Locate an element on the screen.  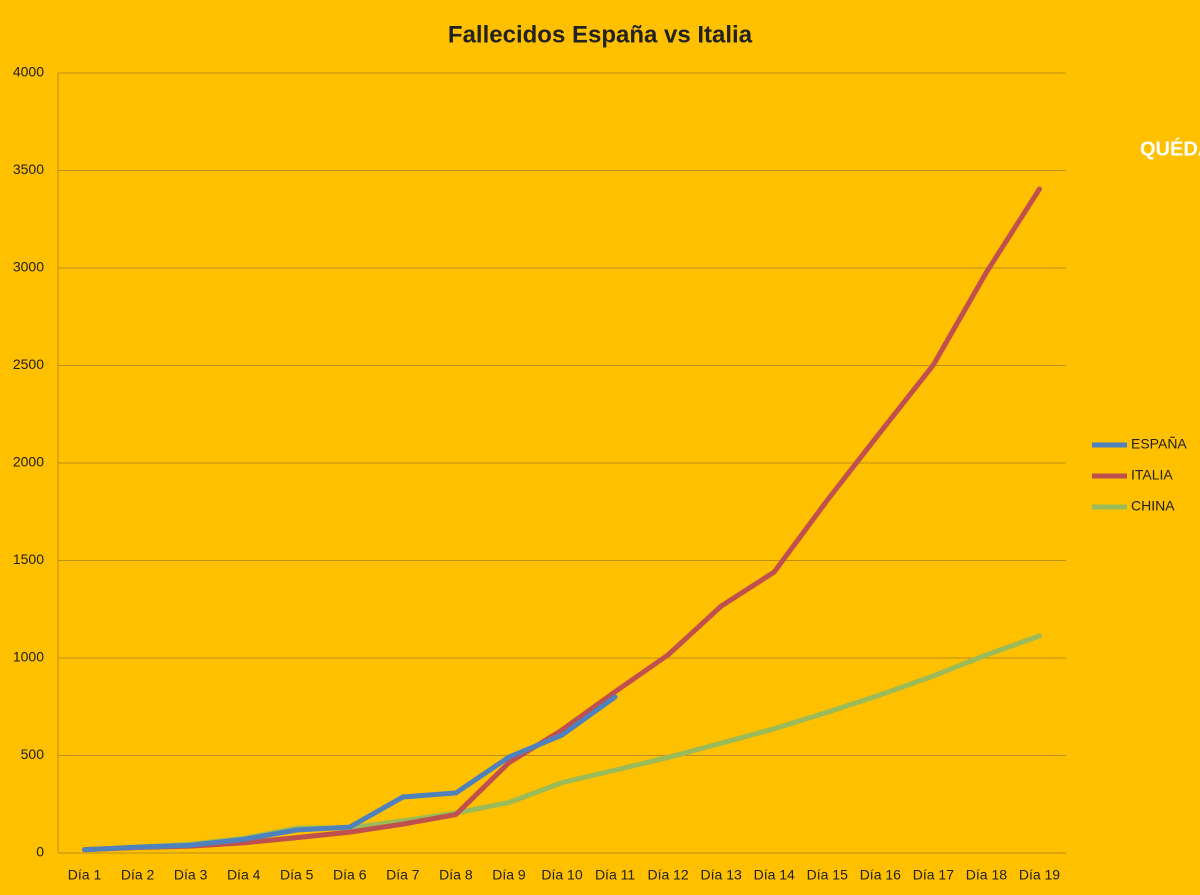
x-tick-label: Día 5 is located at coordinates (297, 875).